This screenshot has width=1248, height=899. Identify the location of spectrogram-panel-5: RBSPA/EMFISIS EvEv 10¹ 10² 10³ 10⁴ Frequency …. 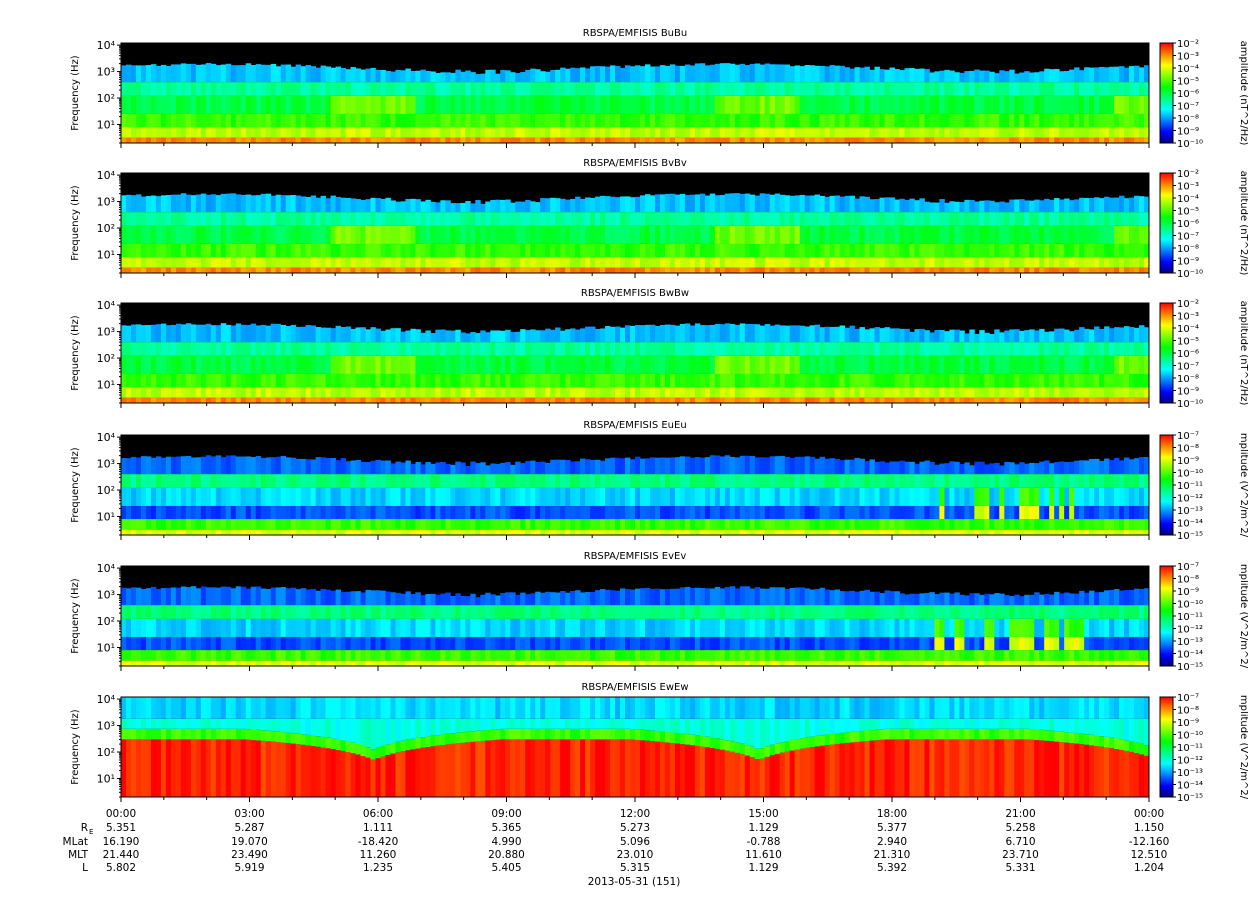
(659, 612).